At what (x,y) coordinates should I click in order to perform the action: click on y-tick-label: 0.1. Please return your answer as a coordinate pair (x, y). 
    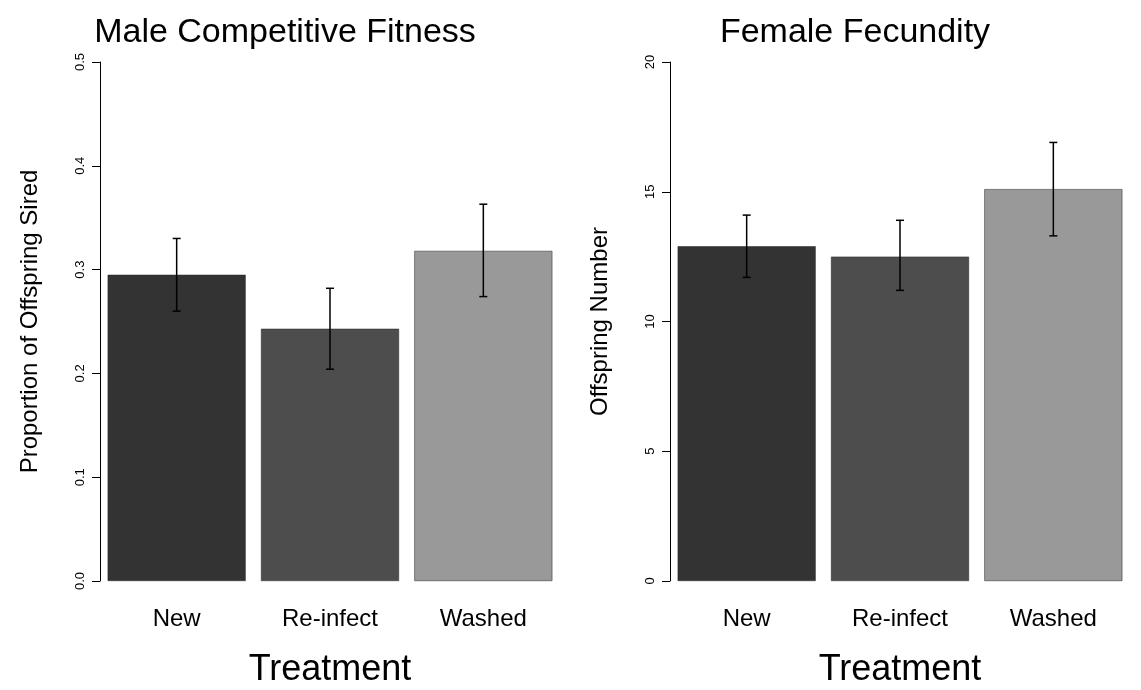
    Looking at the image, I should click on (79, 477).